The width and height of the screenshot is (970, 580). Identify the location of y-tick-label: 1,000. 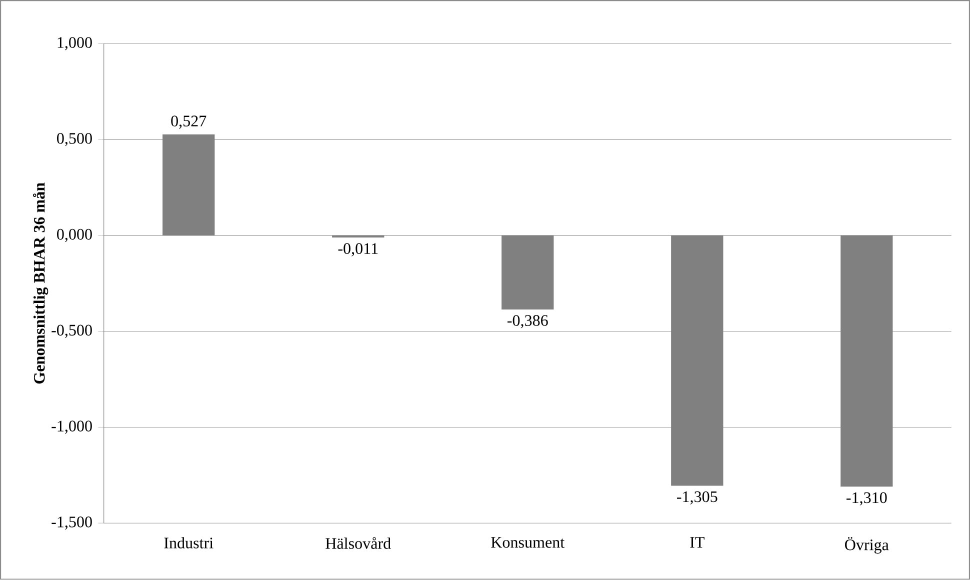
(75, 43).